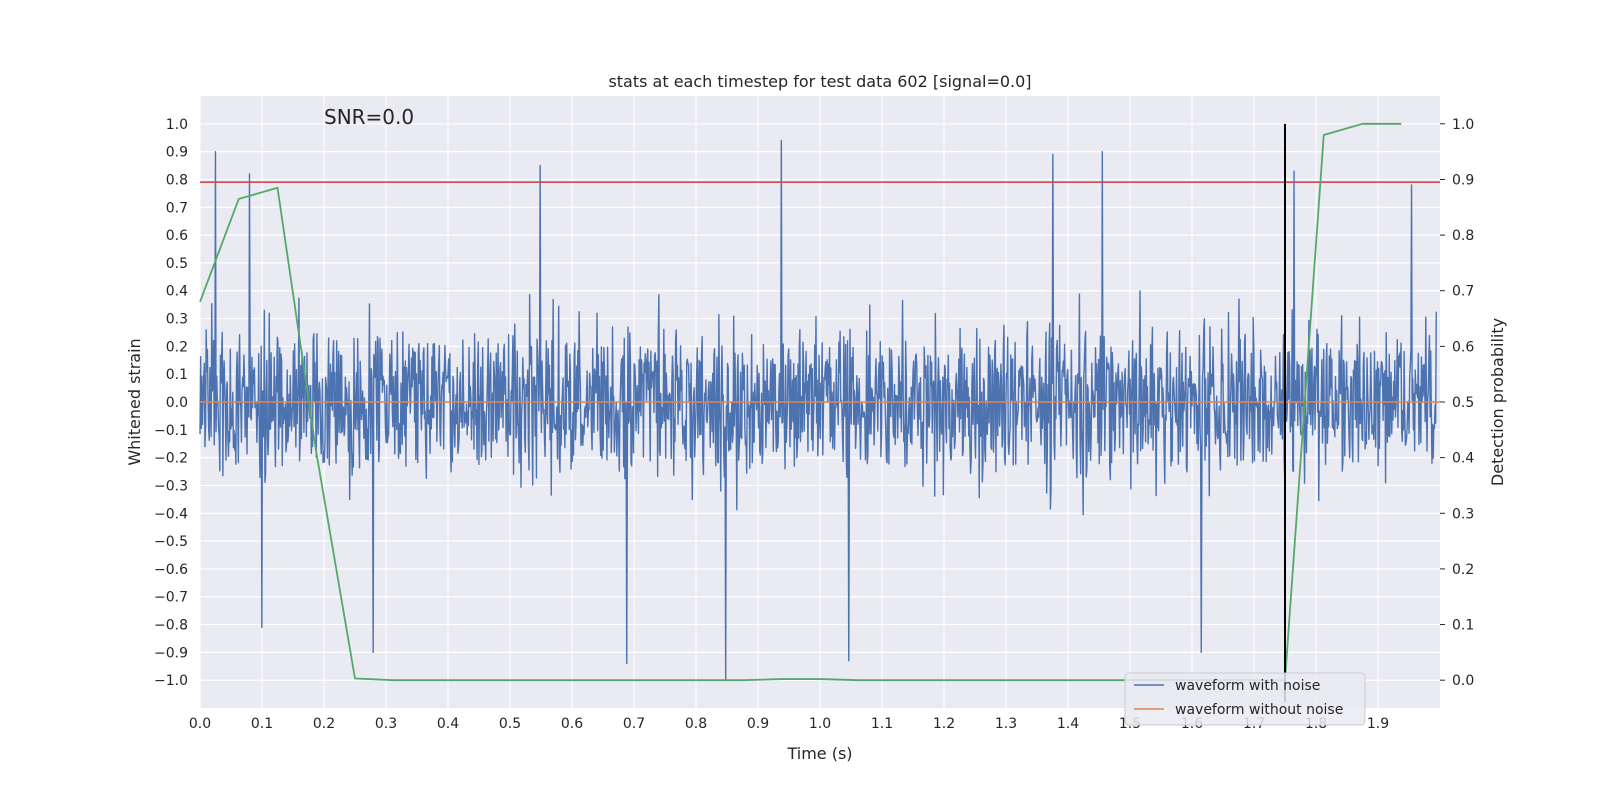  What do you see at coordinates (369, 117) in the screenshot?
I see `snr-annotation: SNR=0.0` at bounding box center [369, 117].